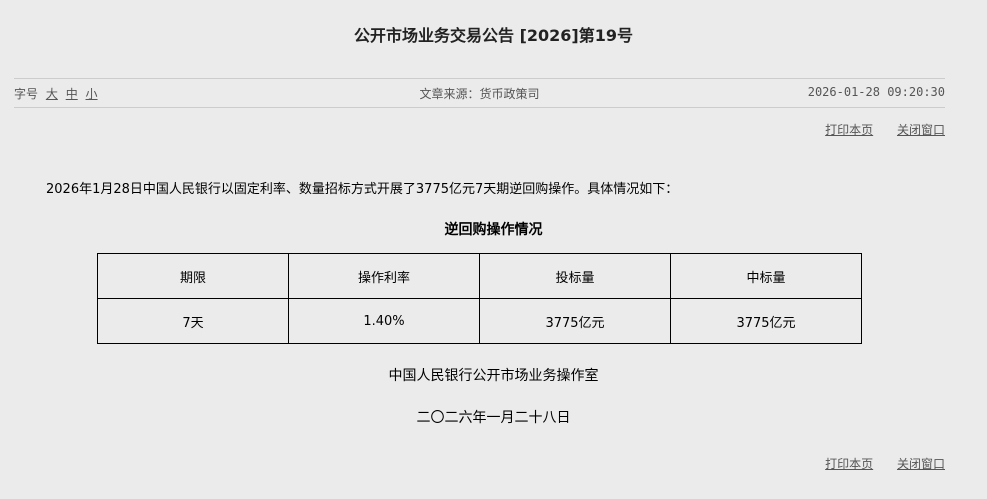 This screenshot has width=987, height=499. I want to click on article-source: 文章来源：货币政策司, so click(479, 94).